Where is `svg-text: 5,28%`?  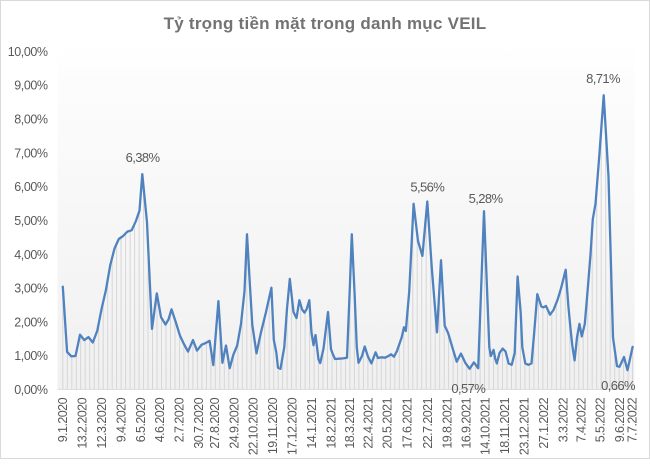 svg-text: 5,28% is located at coordinates (486, 198).